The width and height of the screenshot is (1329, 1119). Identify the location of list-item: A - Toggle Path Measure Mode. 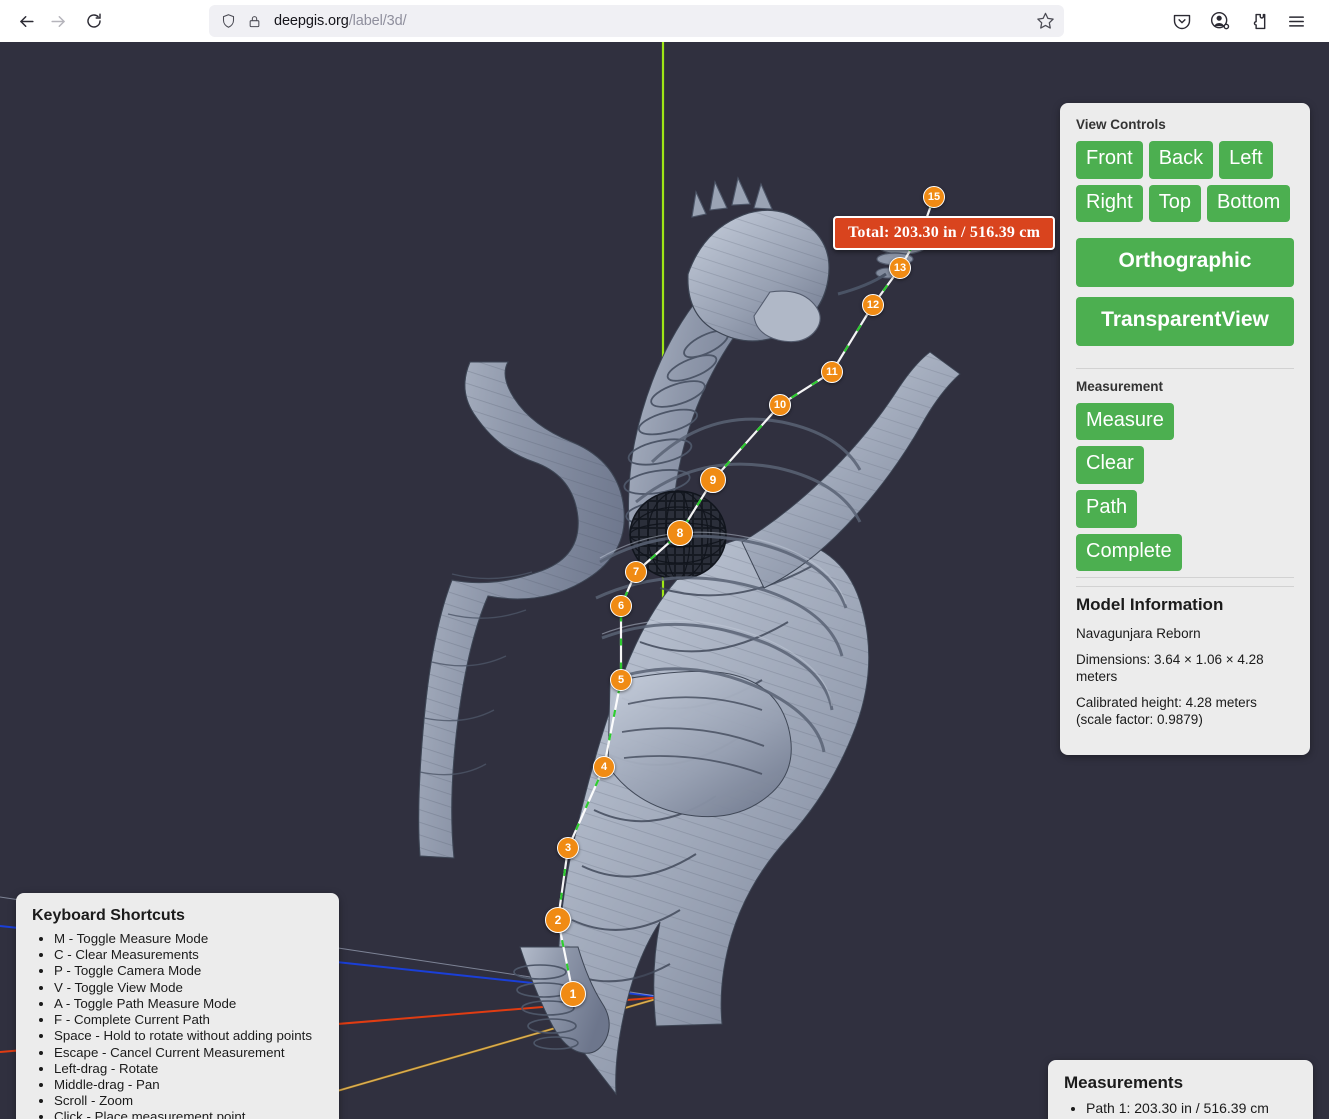
(188, 1004).